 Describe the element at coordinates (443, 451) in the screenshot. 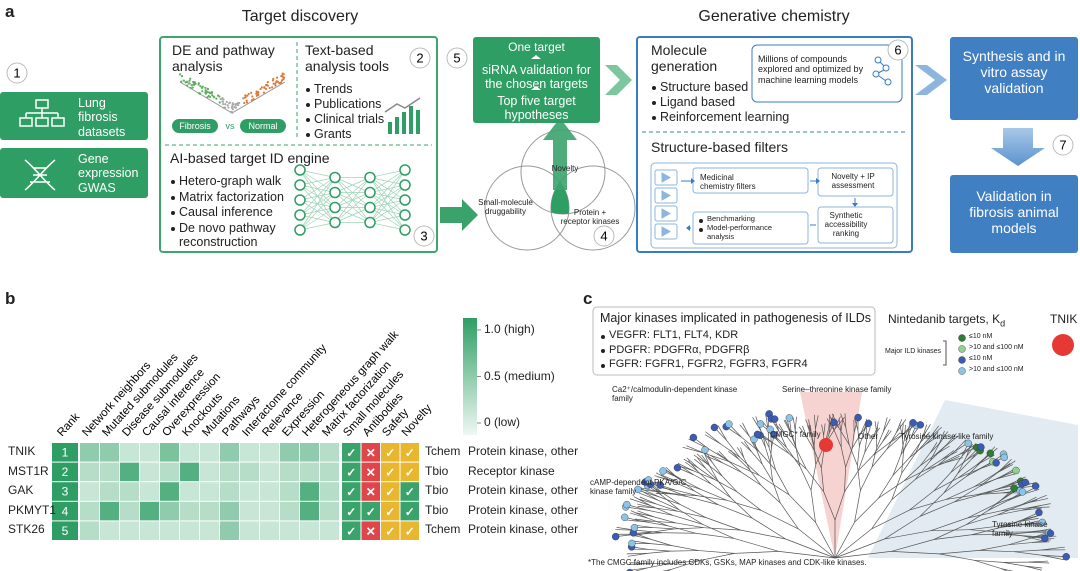

I see `tdl-label: Tchem` at that location.